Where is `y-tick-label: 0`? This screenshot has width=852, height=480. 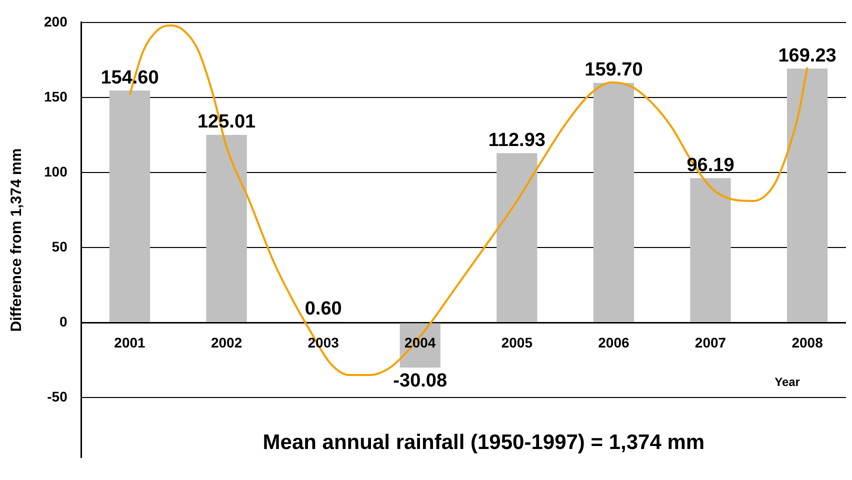
y-tick-label: 0 is located at coordinates (64, 321).